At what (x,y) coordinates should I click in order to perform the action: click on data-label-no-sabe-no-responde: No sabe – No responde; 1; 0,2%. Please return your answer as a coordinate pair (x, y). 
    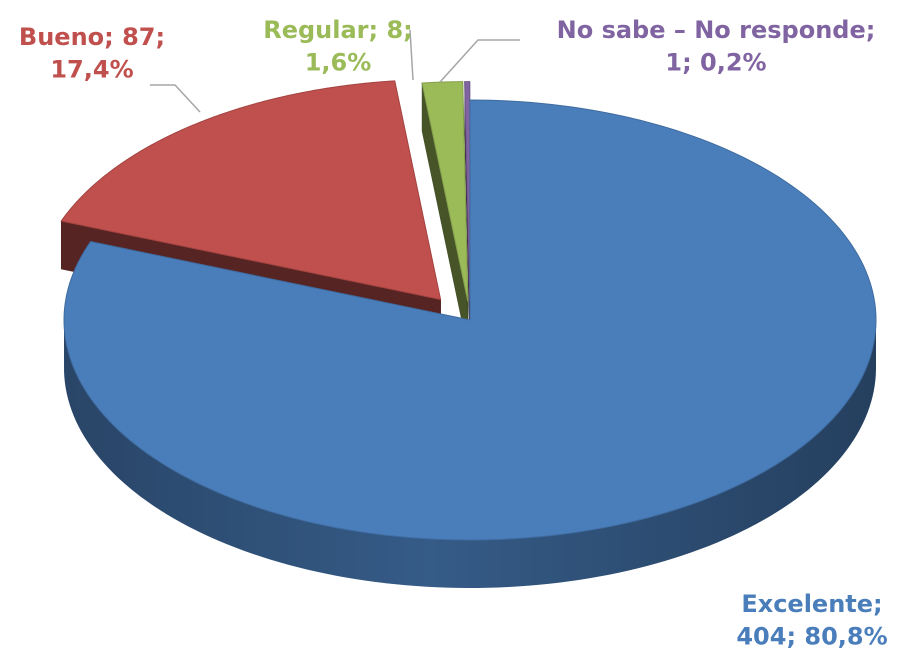
    Looking at the image, I should click on (716, 46).